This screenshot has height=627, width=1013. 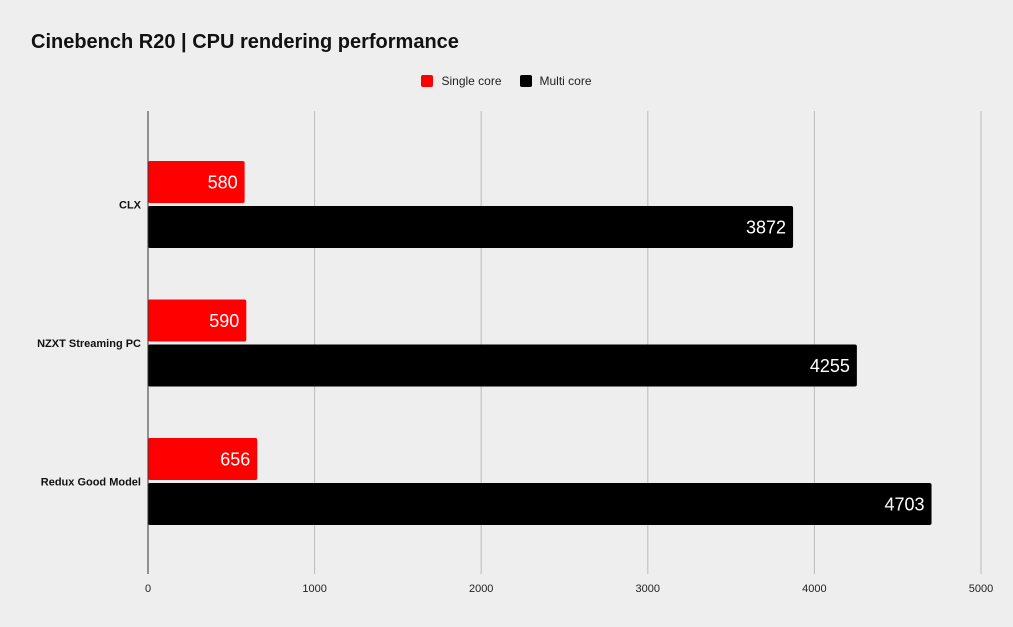 What do you see at coordinates (981, 589) in the screenshot?
I see `x-tick-label-5000: 5000` at bounding box center [981, 589].